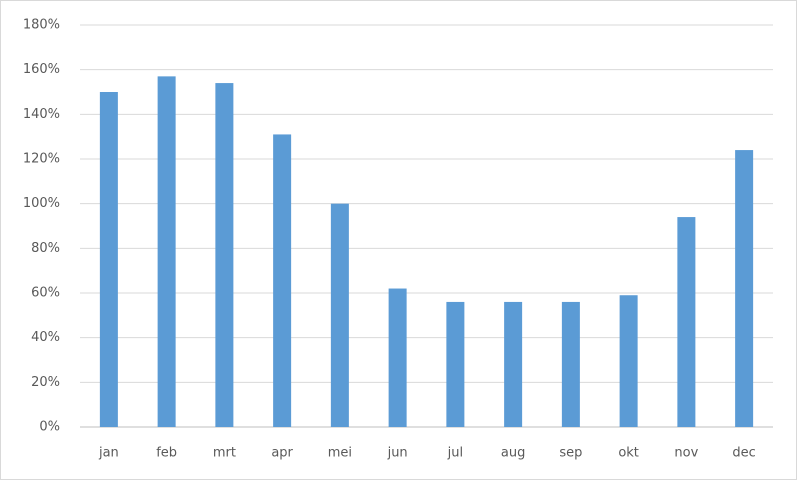  What do you see at coordinates (570, 453) in the screenshot?
I see `x-tick-label: sep` at bounding box center [570, 453].